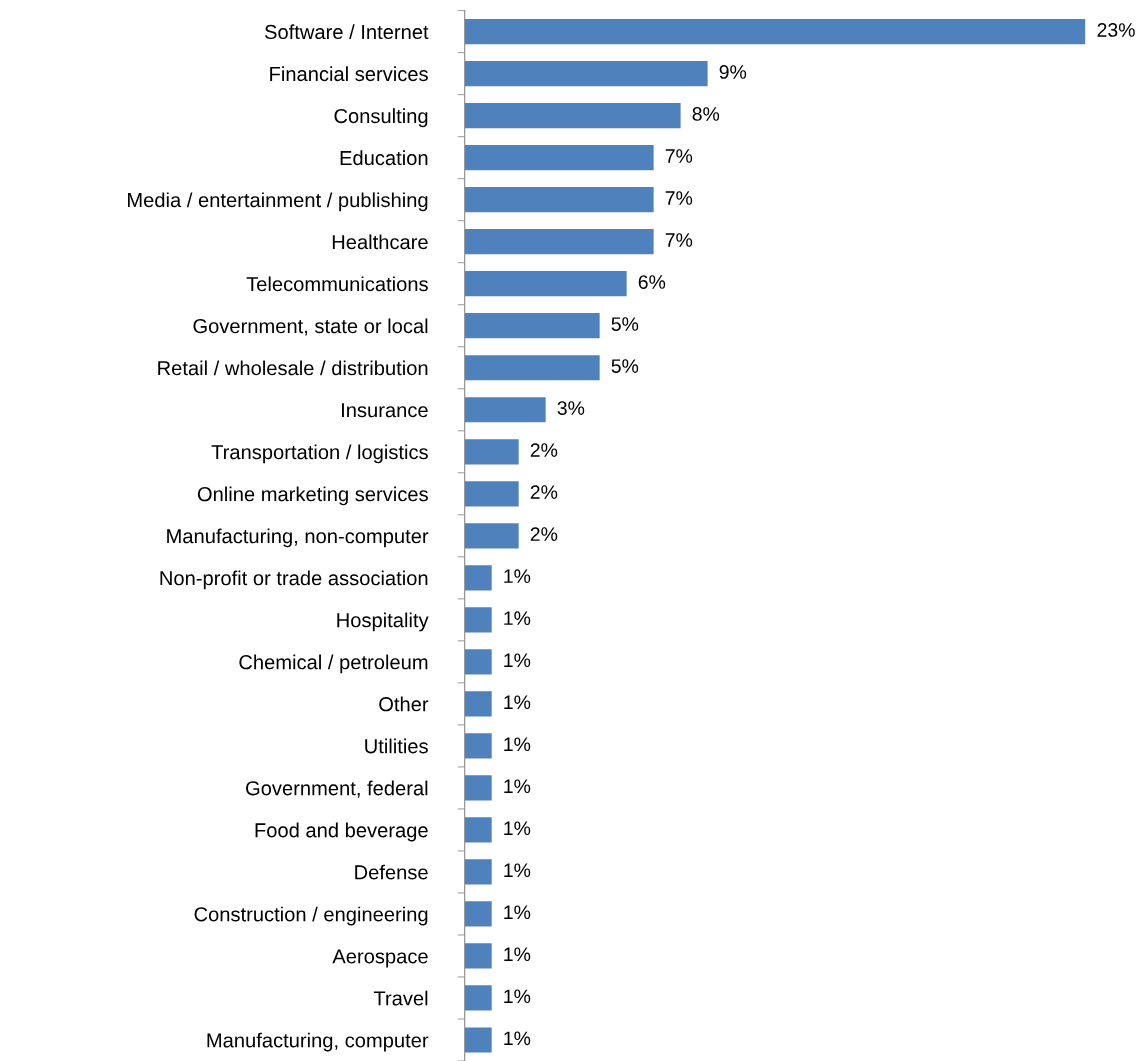  Describe the element at coordinates (400, 998) in the screenshot. I see `y-tick-label: Travel` at that location.